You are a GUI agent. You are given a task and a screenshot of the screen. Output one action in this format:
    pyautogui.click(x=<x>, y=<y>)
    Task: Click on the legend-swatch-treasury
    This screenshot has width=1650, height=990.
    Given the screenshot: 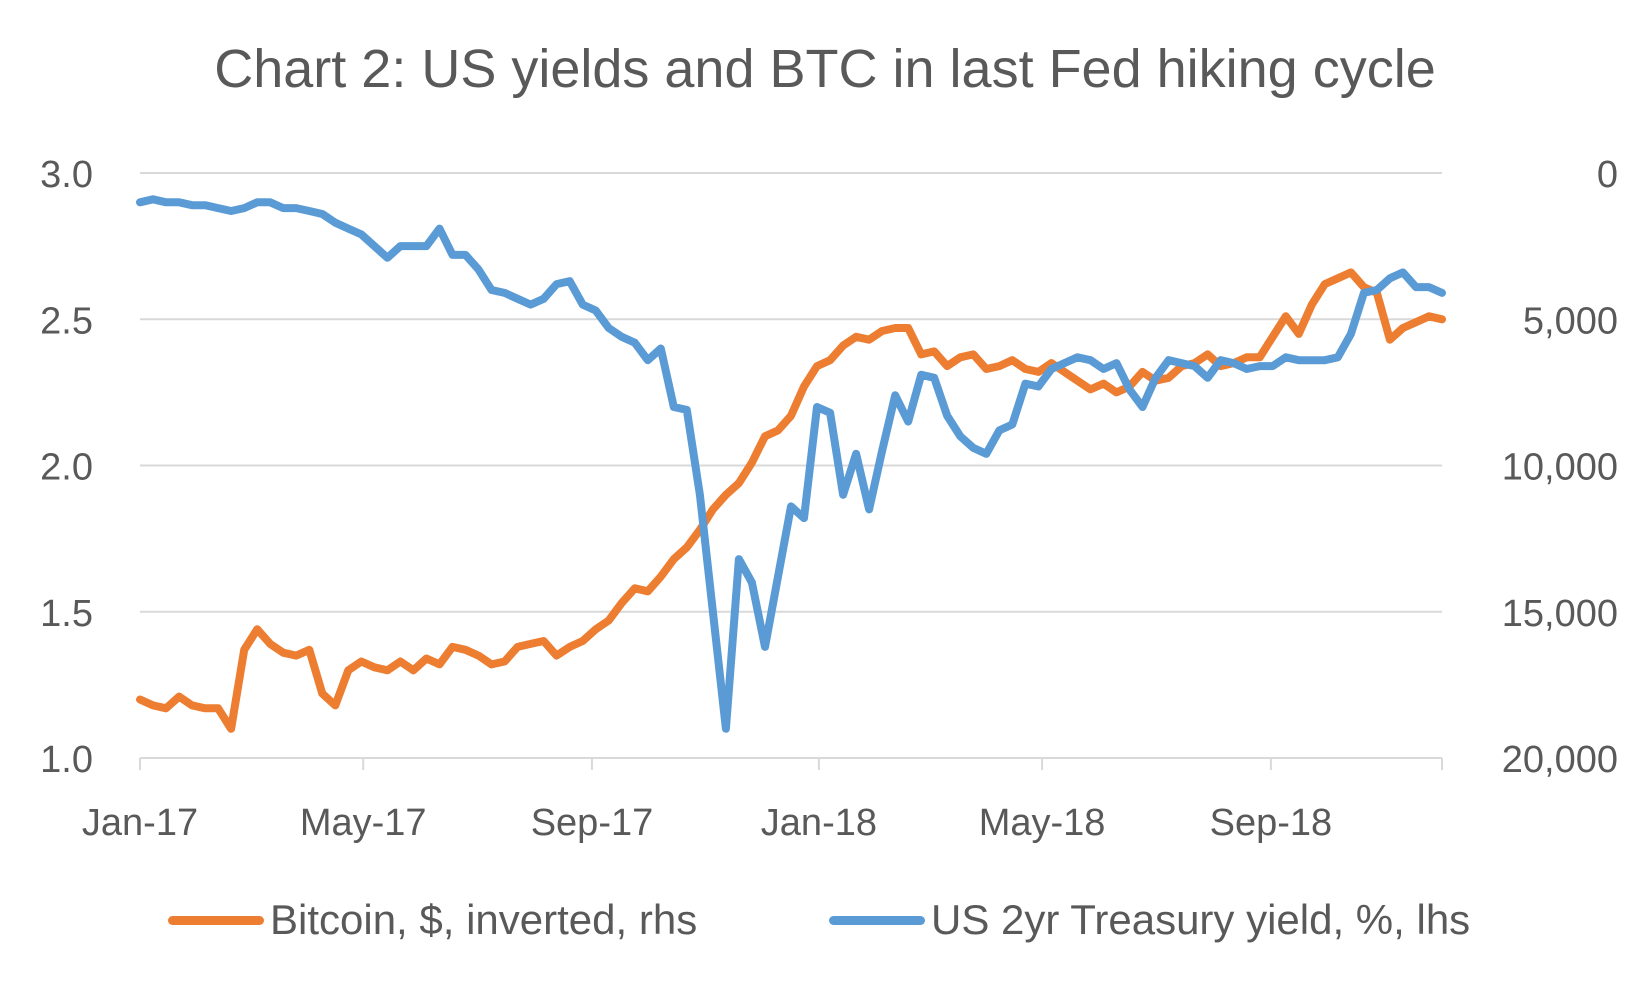 What is the action you would take?
    pyautogui.click(x=877, y=920)
    